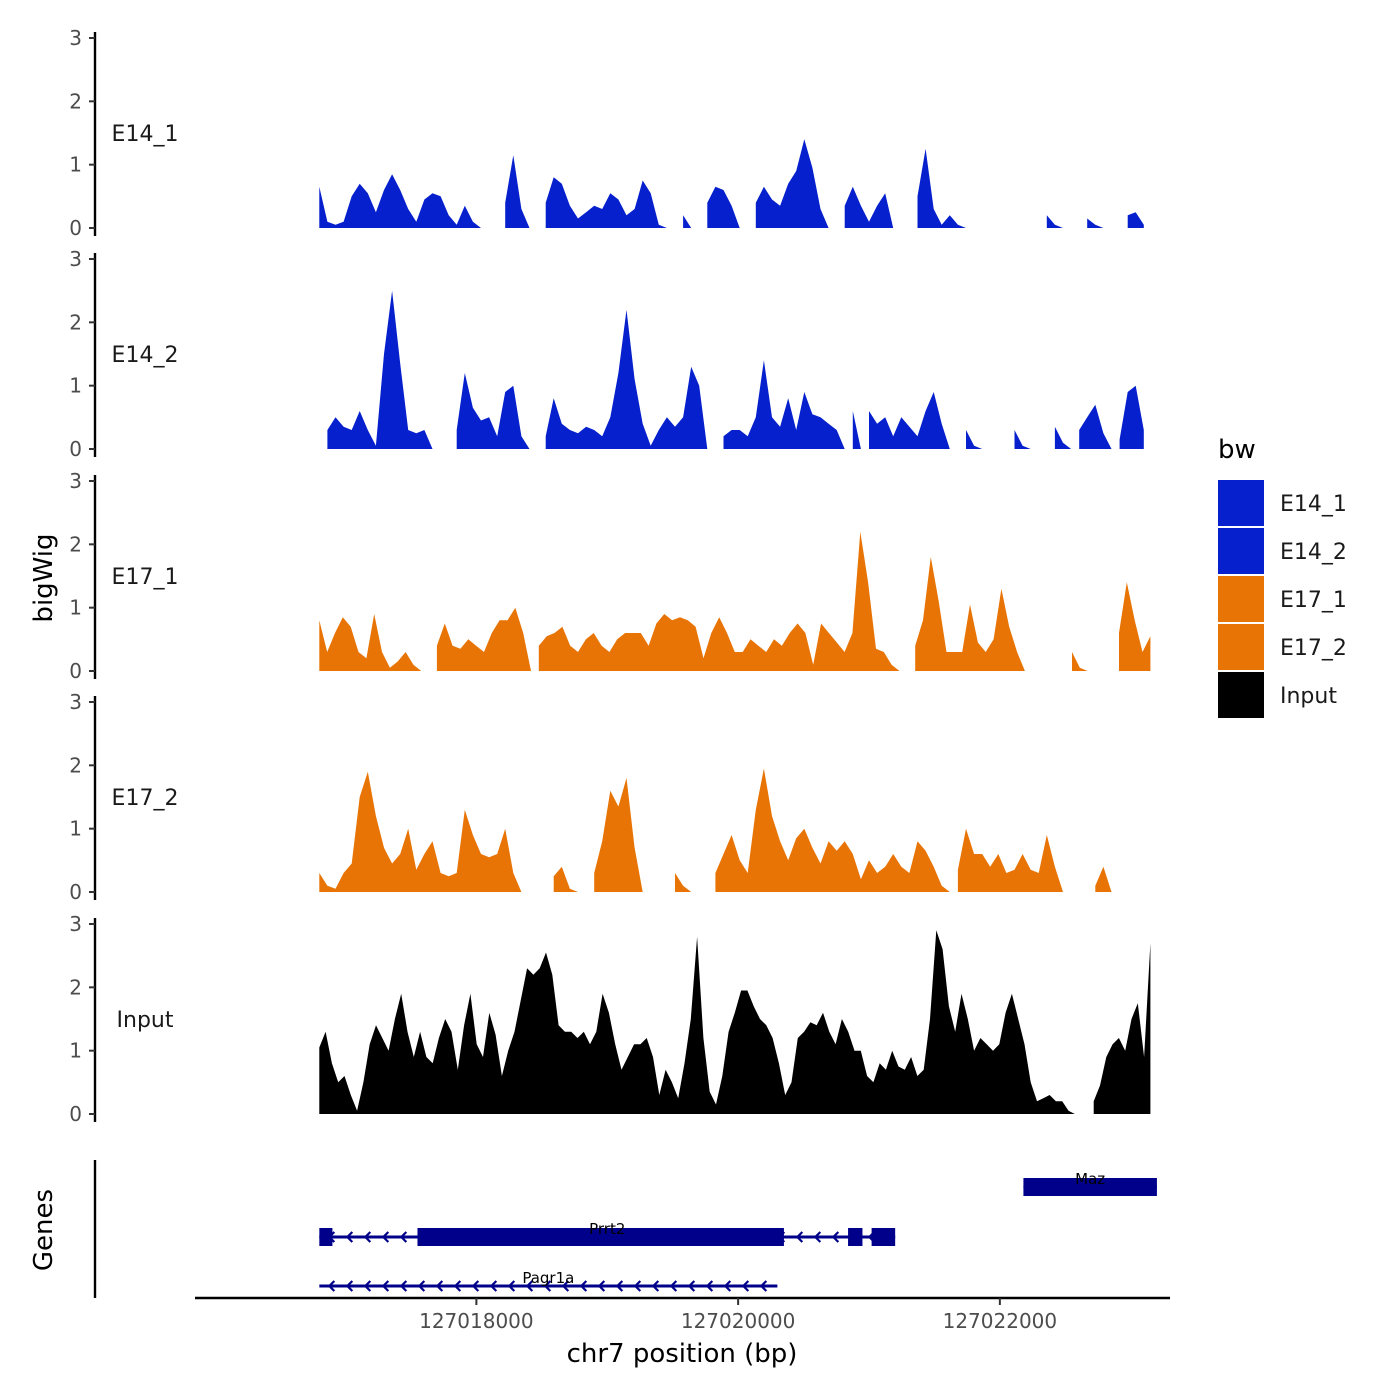 This screenshot has height=1400, width=1400. I want to click on genes-panel: Maz Prrt2 Pagr1a, so click(625, 1229).